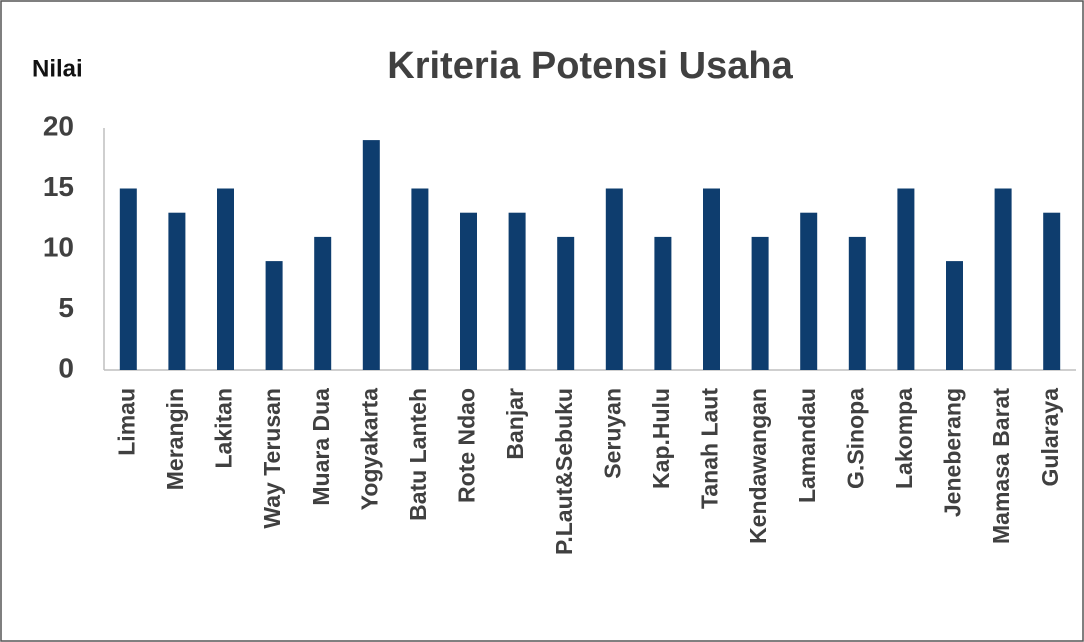 The image size is (1084, 642). What do you see at coordinates (272, 458) in the screenshot?
I see `x-tick-label: Way Terusan` at bounding box center [272, 458].